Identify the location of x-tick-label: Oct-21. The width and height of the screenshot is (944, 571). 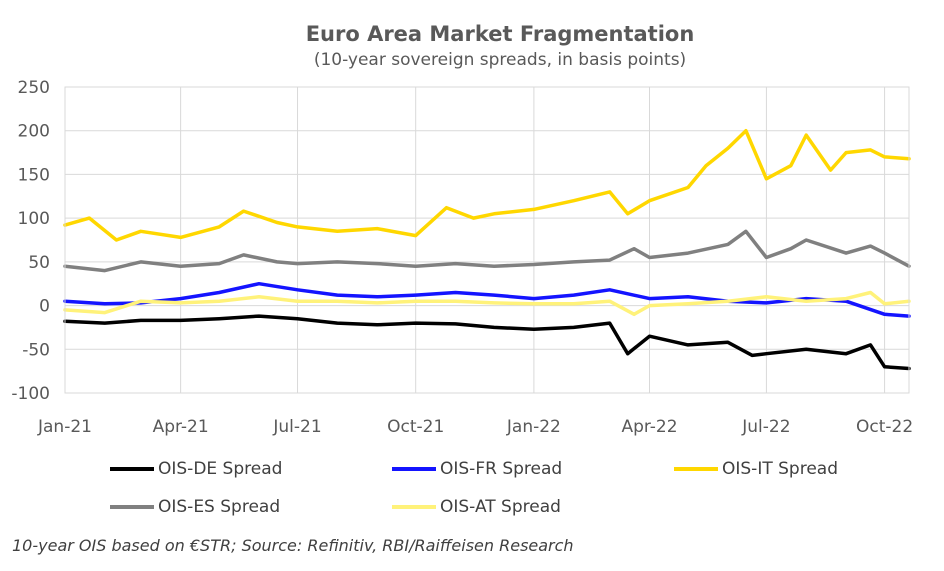
(415, 427).